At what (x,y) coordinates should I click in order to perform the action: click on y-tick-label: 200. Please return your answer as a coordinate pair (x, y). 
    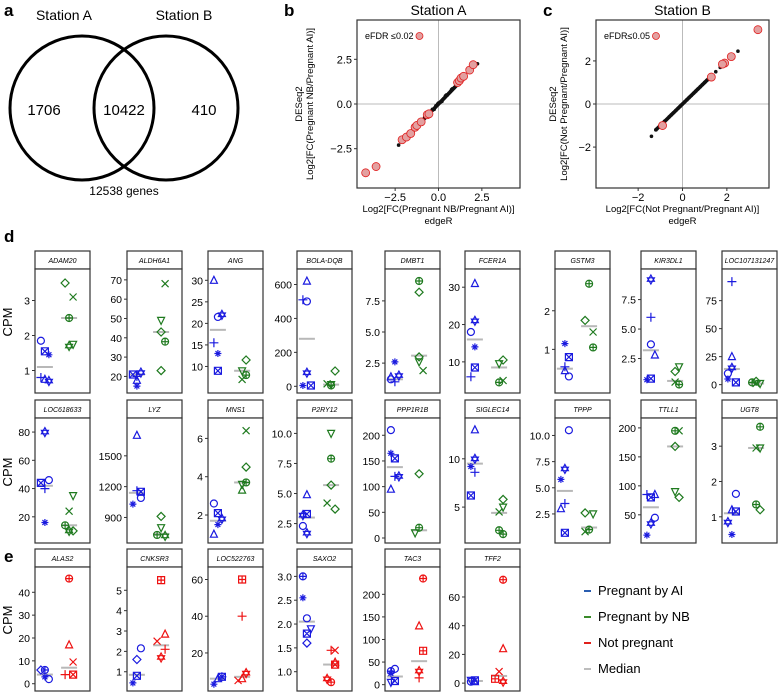
    Looking at the image, I should click on (283, 353).